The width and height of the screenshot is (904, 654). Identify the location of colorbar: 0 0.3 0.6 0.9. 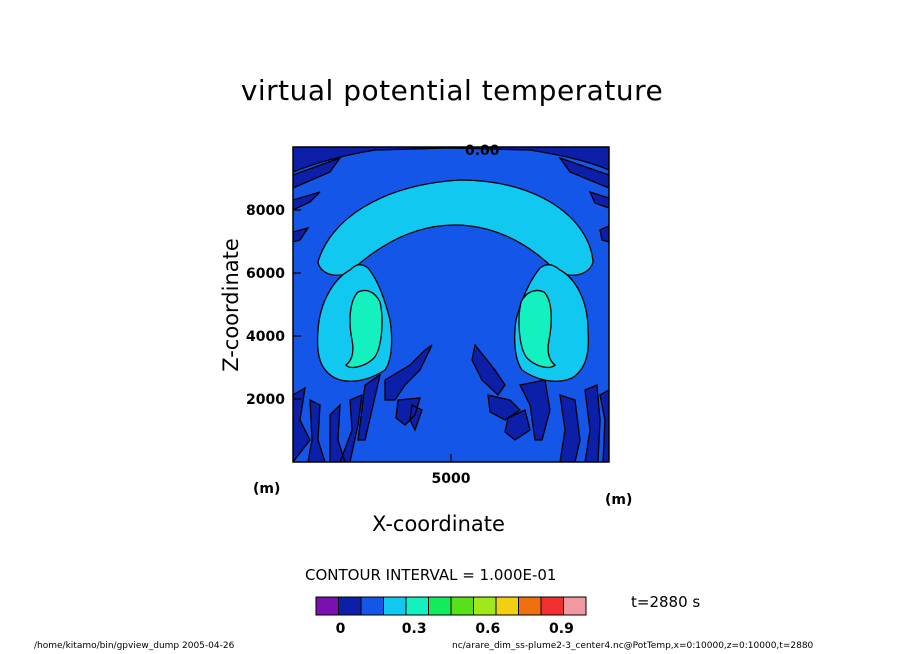
(451, 616).